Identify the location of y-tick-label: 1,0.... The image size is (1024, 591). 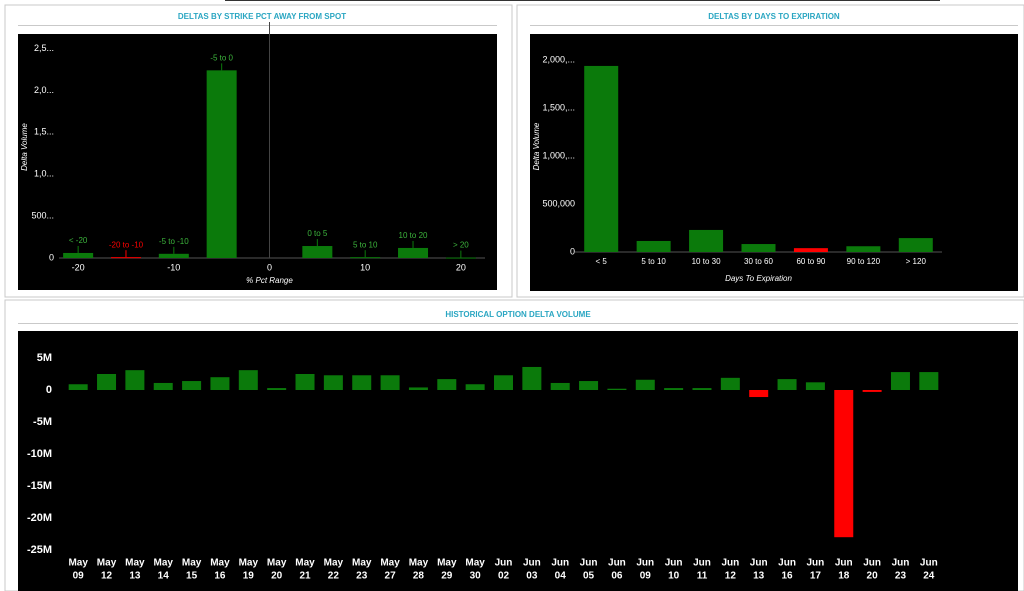
(44, 174).